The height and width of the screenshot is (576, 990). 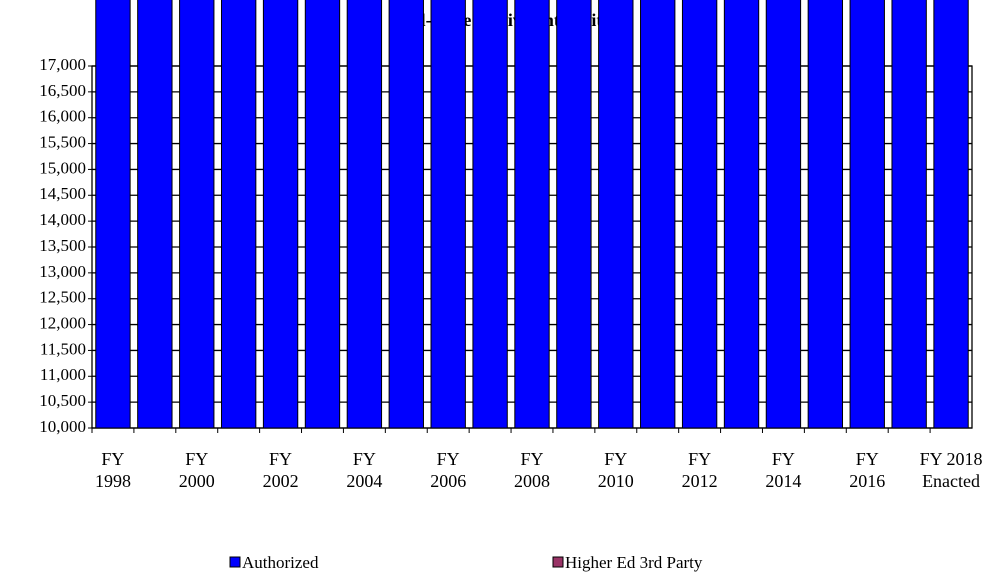 What do you see at coordinates (364, 470) in the screenshot?
I see `x-tick-label: FY 2004` at bounding box center [364, 470].